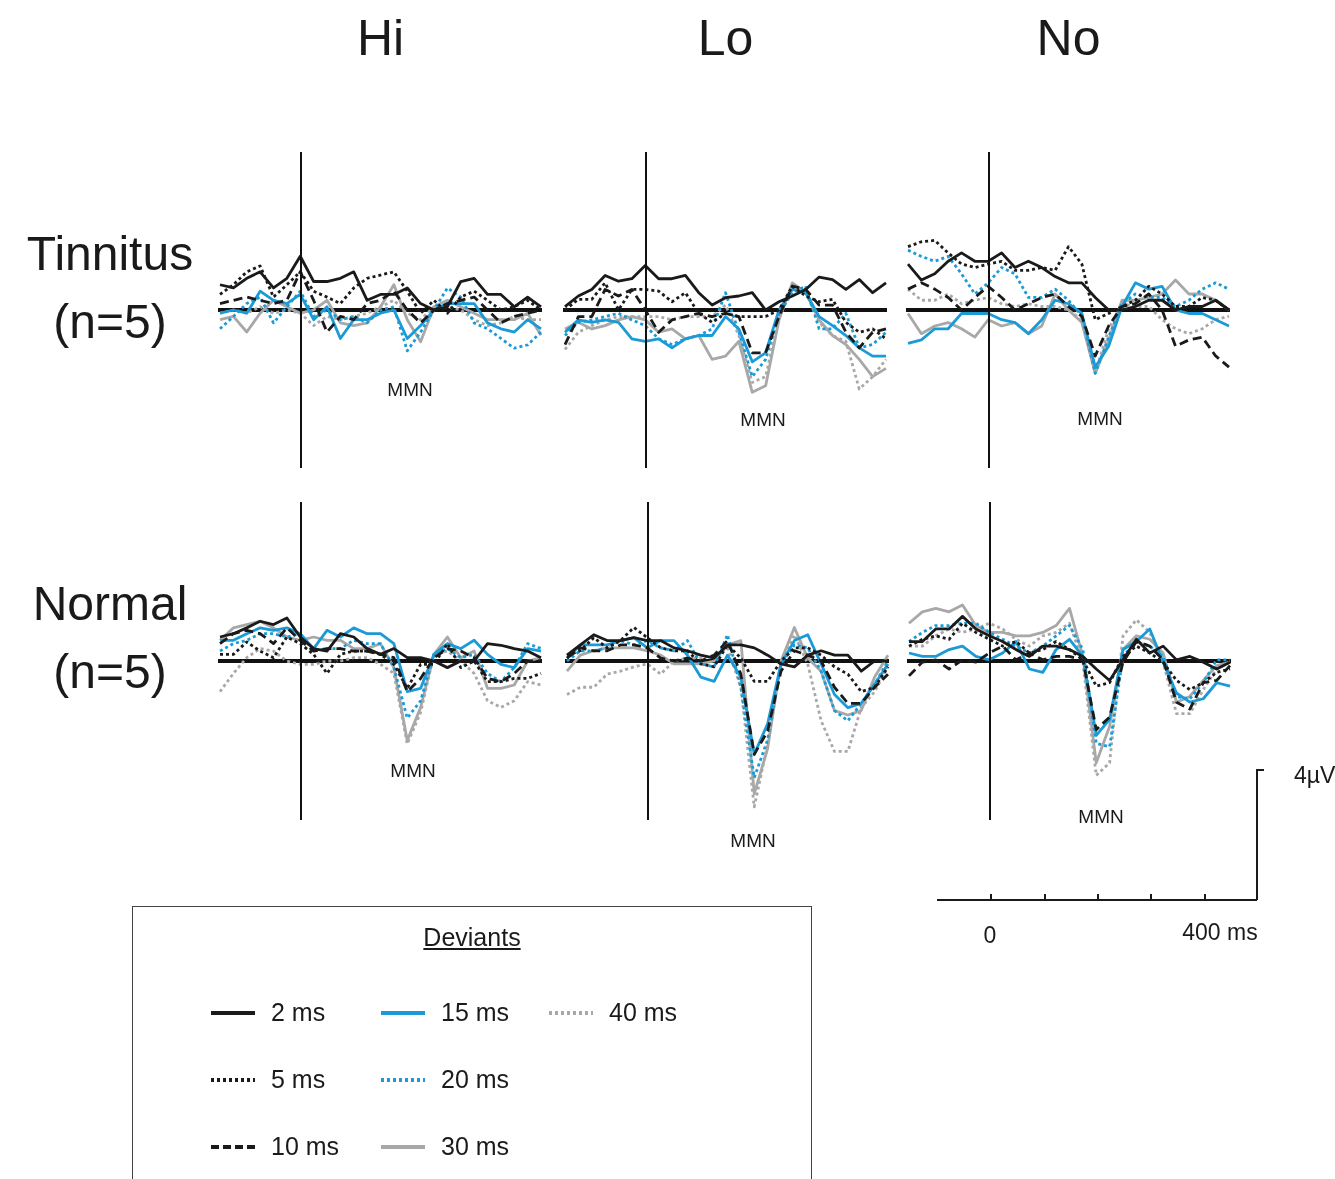 The width and height of the screenshot is (1335, 1179). What do you see at coordinates (1068, 38) in the screenshot?
I see `chart-title: No` at bounding box center [1068, 38].